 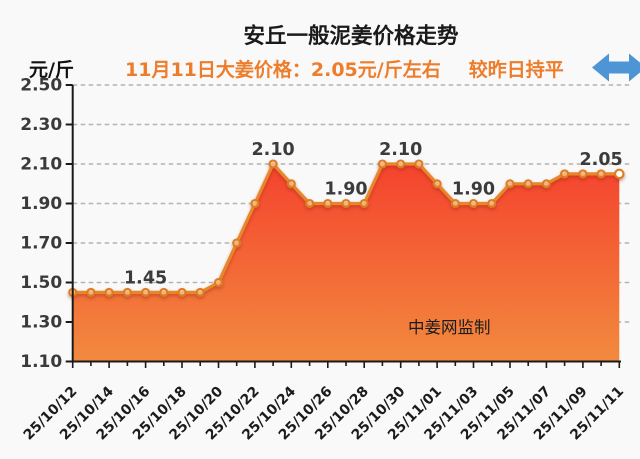 I want to click on y-axis-tick-label: 1.10, so click(x=41, y=362).